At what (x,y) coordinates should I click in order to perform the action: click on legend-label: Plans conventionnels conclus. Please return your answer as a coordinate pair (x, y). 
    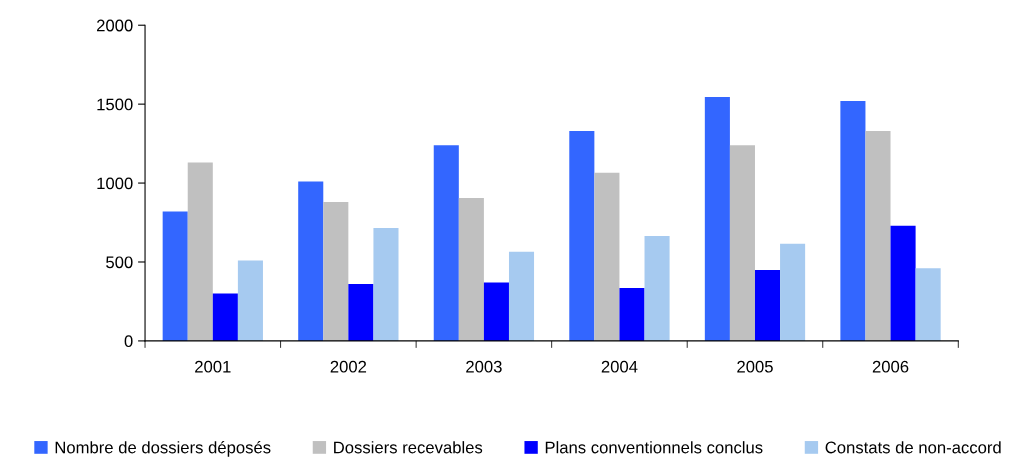
    Looking at the image, I should click on (654, 447).